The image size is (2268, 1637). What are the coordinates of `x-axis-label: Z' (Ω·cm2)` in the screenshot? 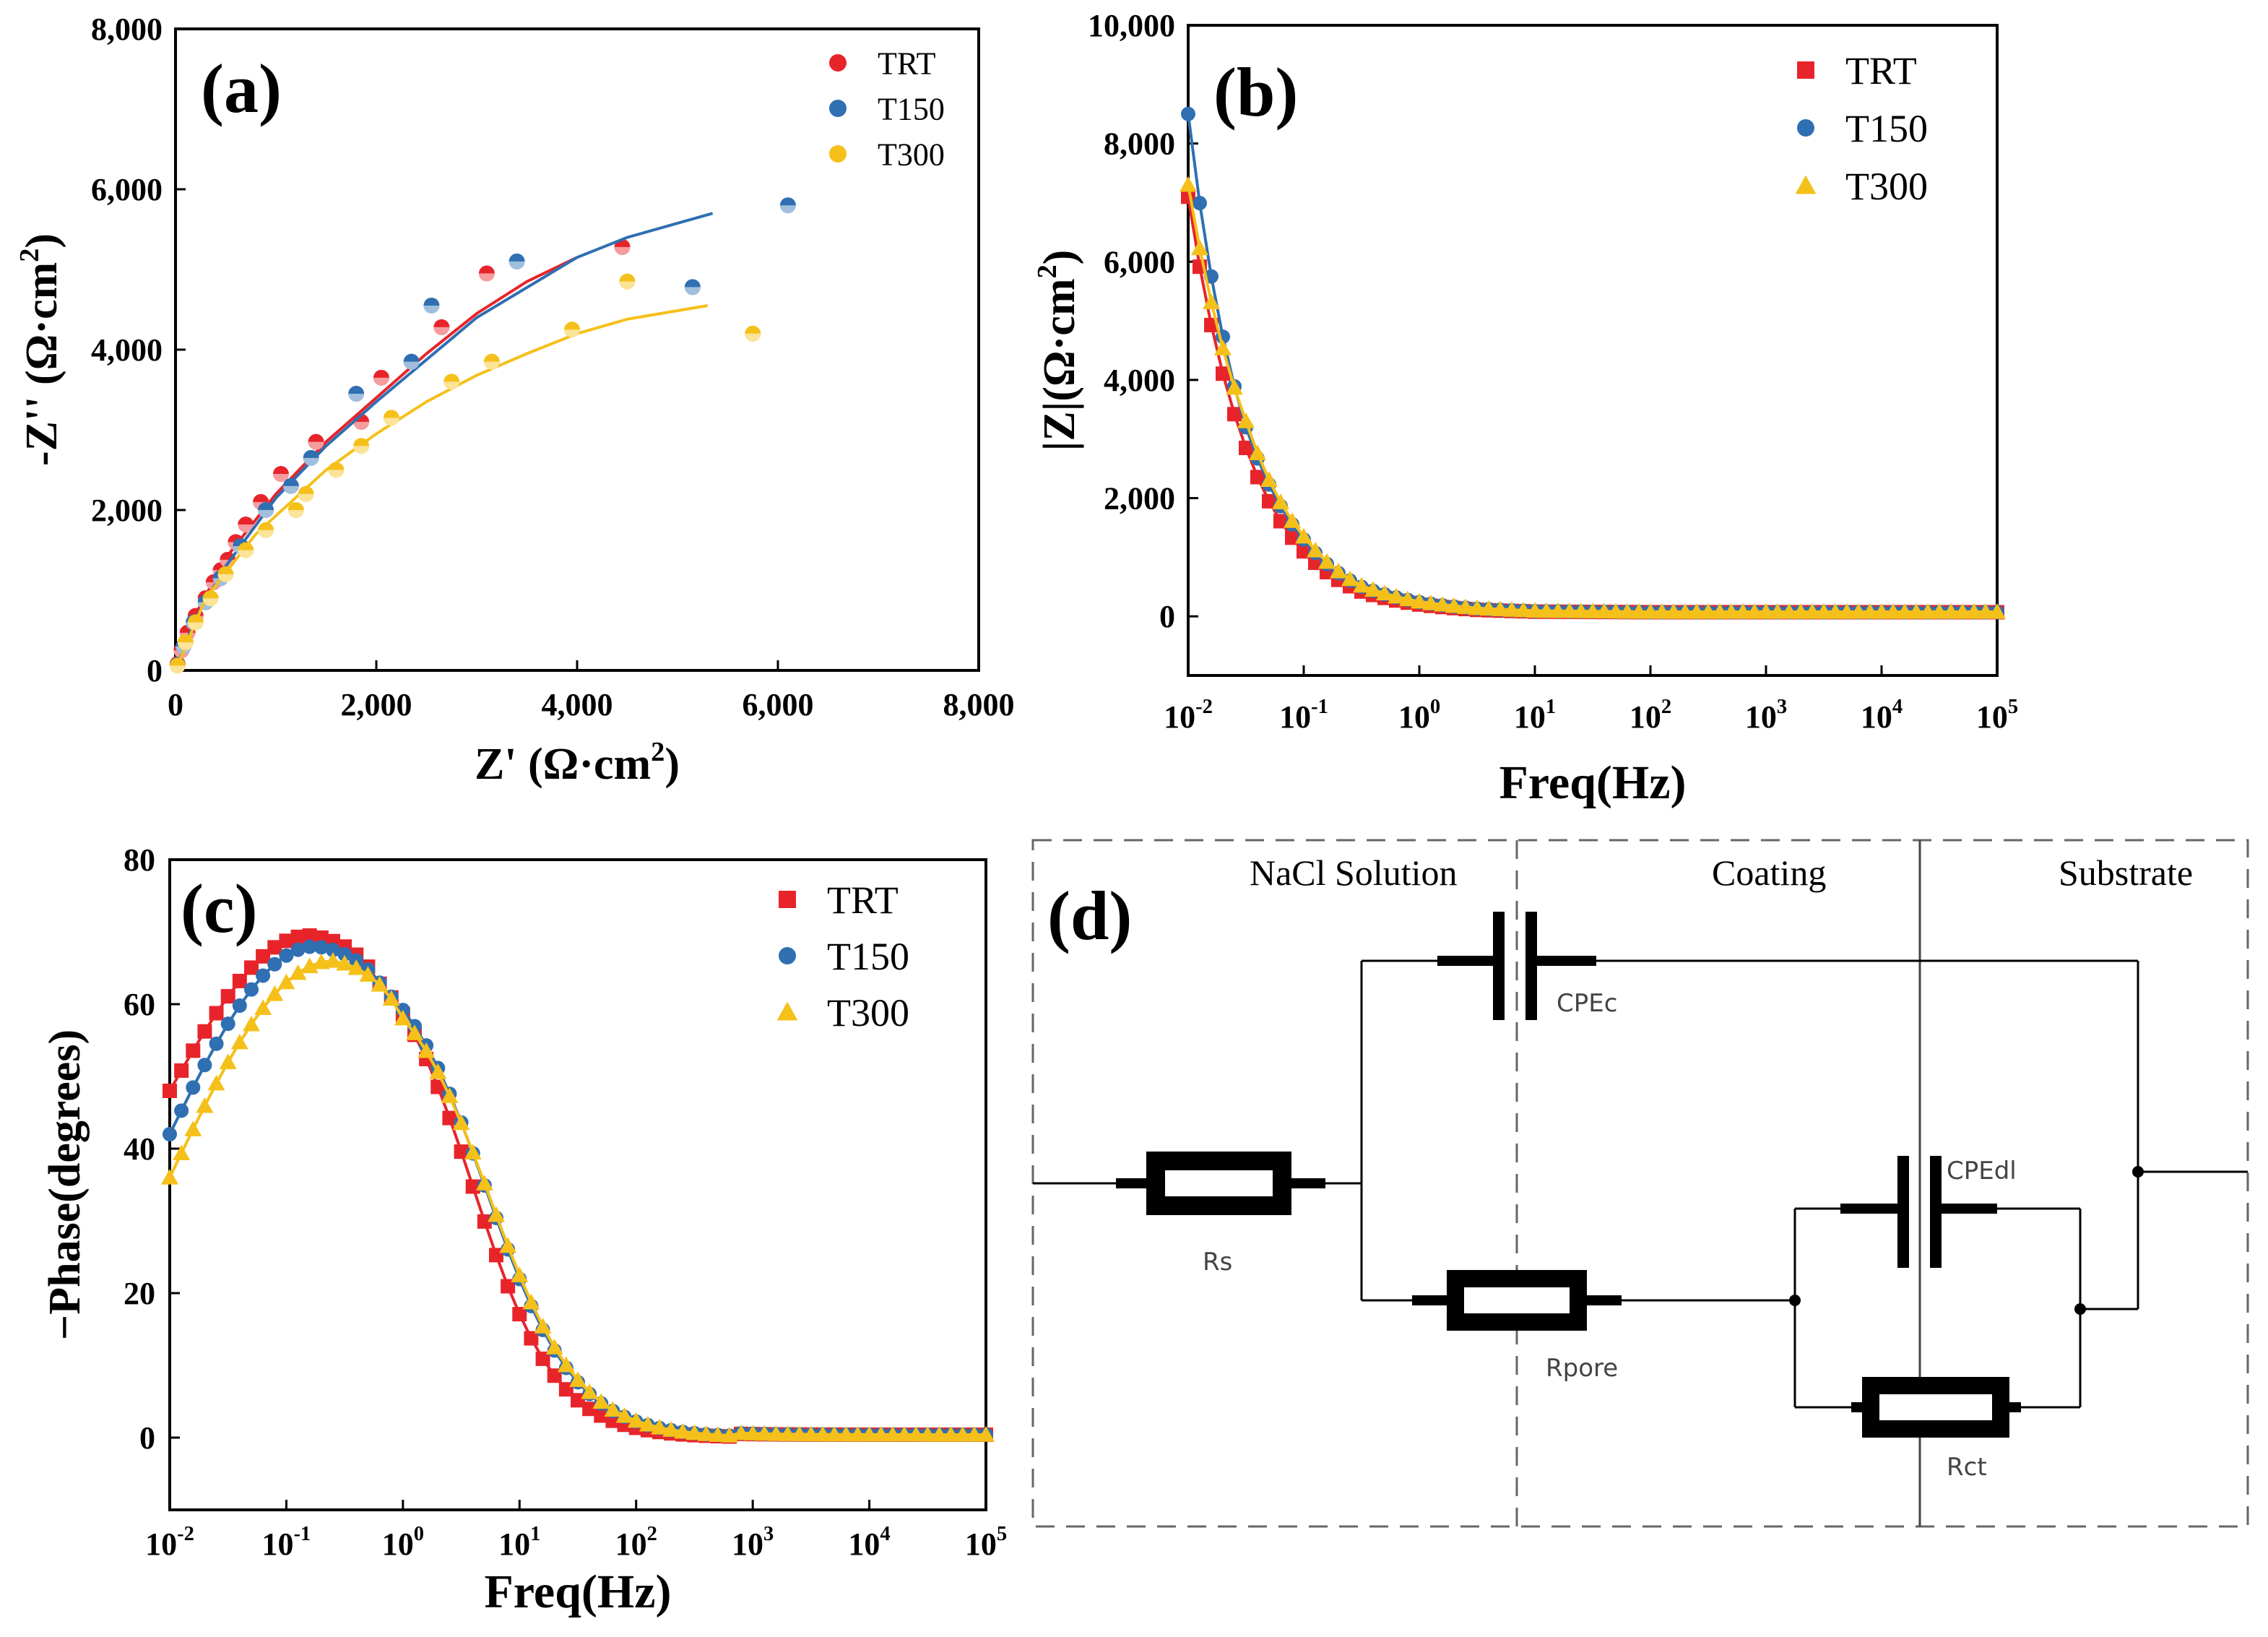 It's located at (577, 763).